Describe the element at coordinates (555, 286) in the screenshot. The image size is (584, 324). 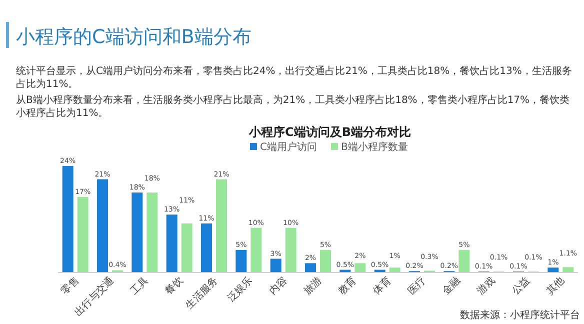
I see `x-tick-label: 其他` at that location.